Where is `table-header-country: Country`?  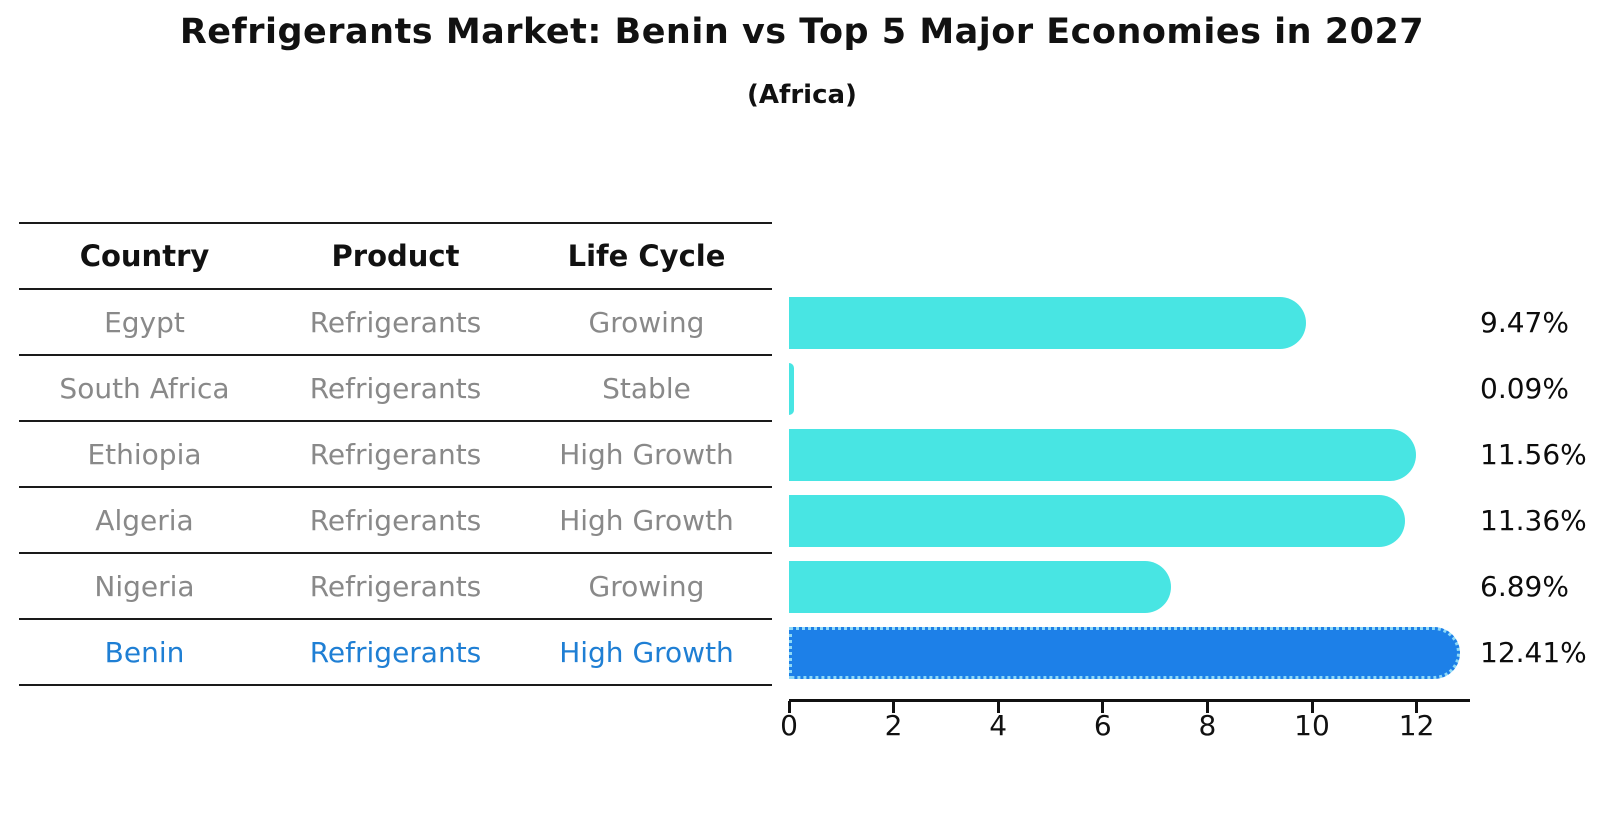
table-header-country: Country is located at coordinates (144, 256).